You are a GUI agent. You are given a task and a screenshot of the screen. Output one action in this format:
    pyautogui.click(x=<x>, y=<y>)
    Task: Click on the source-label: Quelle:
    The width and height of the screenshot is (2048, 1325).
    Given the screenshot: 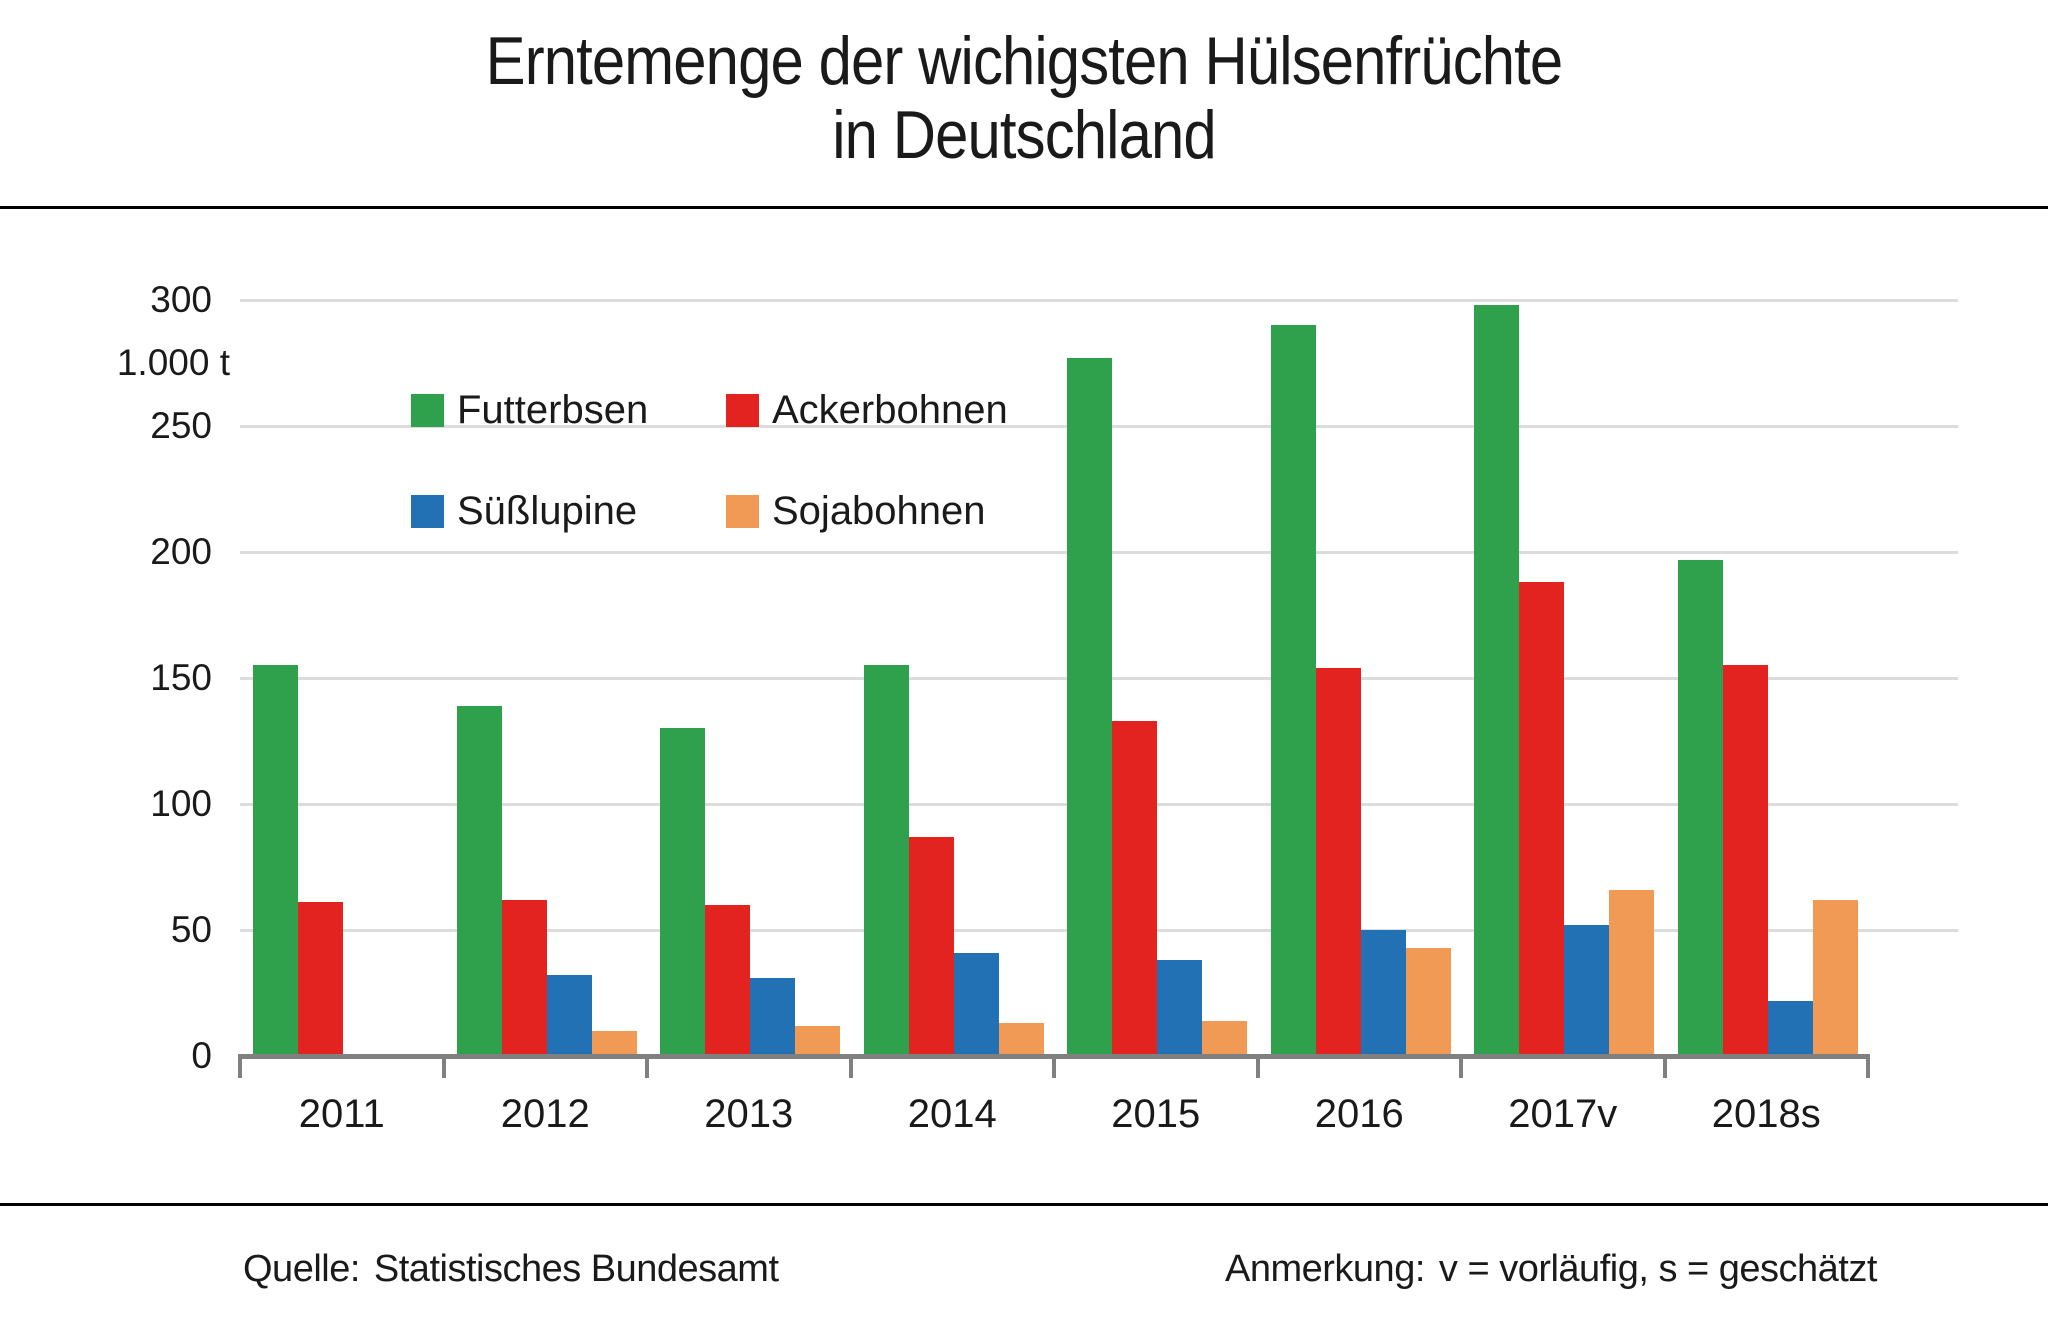 What is the action you would take?
    pyautogui.click(x=301, y=1269)
    